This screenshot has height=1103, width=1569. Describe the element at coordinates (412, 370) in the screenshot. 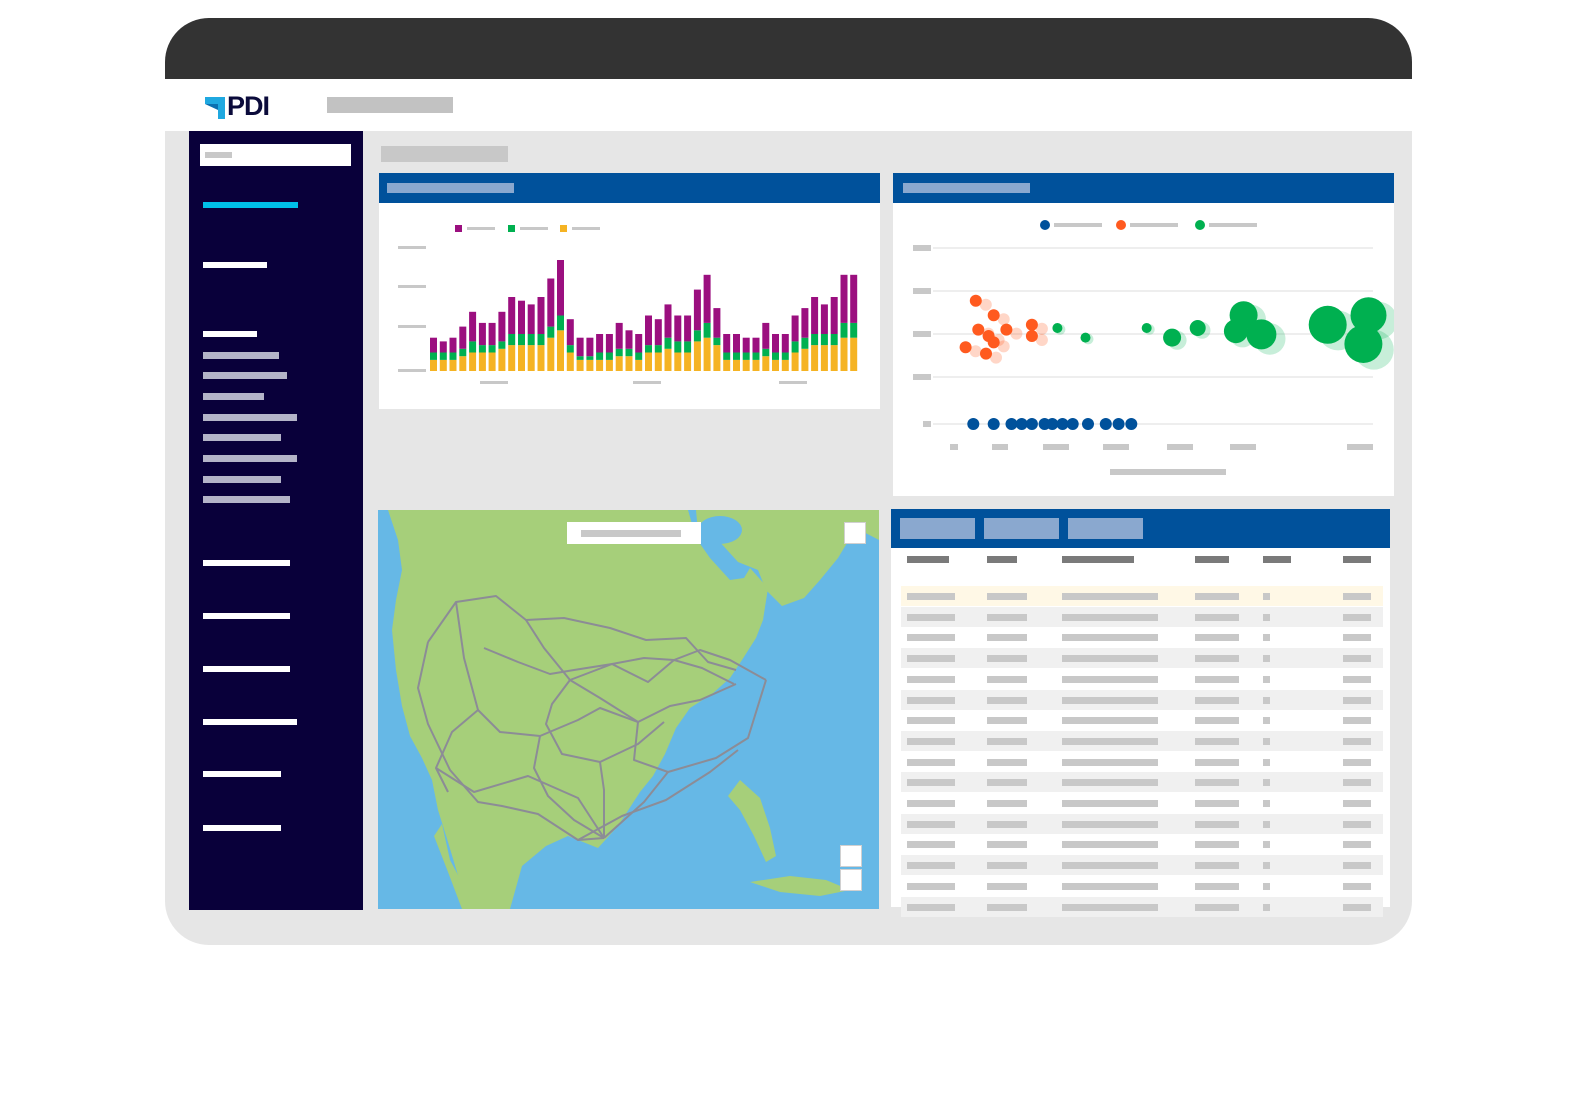

I see `bar-y-tick-placeholder` at that location.